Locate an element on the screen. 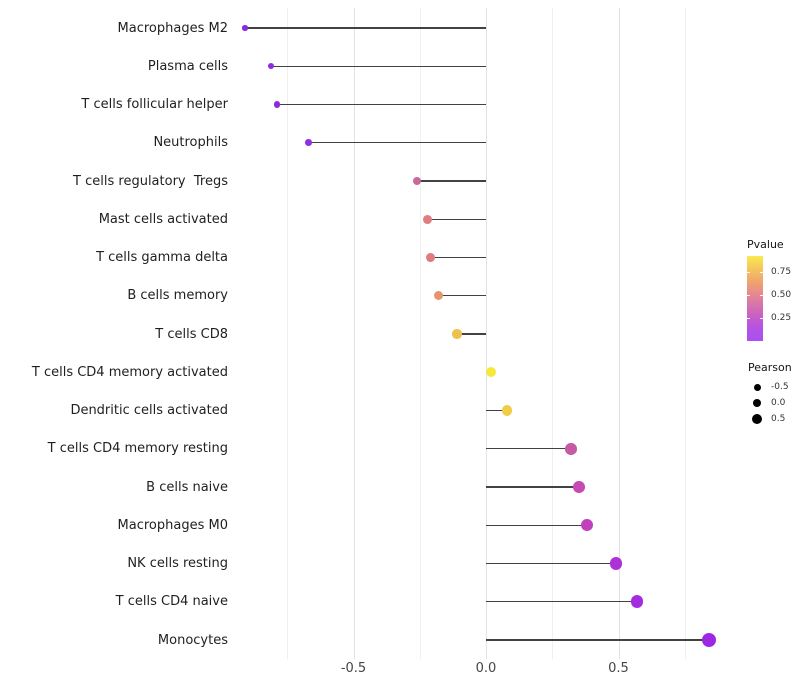 This screenshot has height=700, width=800. row-label: T cells CD8 is located at coordinates (191, 334).